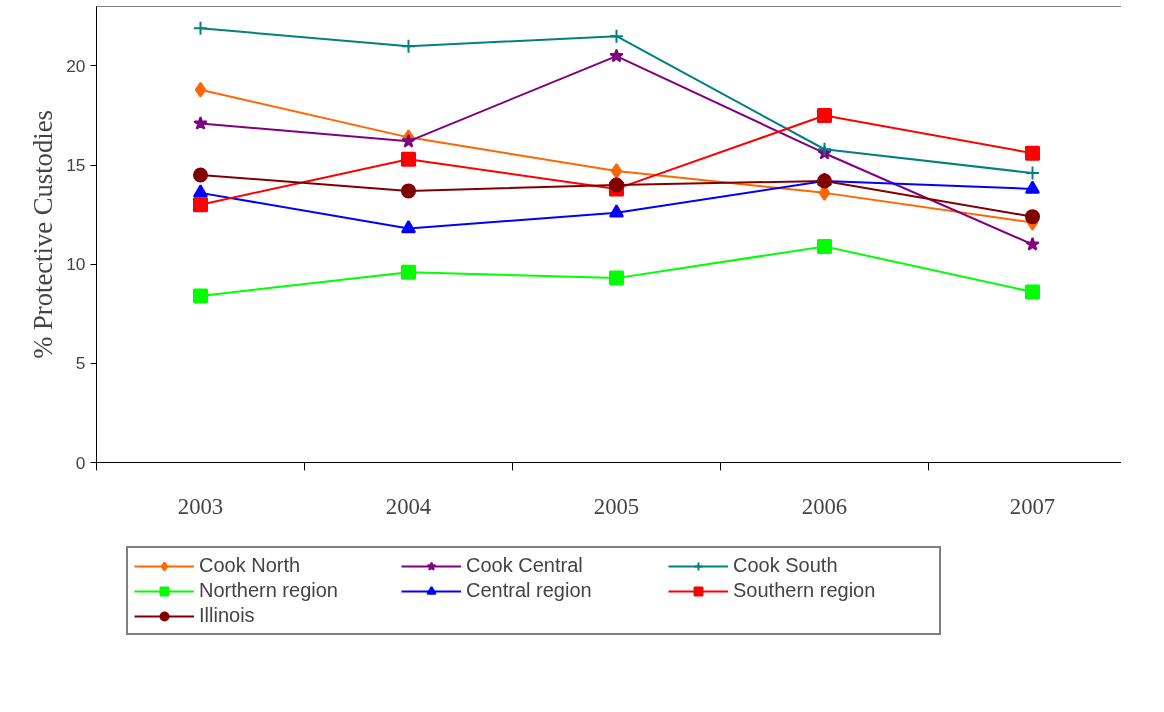 The image size is (1164, 712). I want to click on y-tick-label: 5, so click(80, 363).